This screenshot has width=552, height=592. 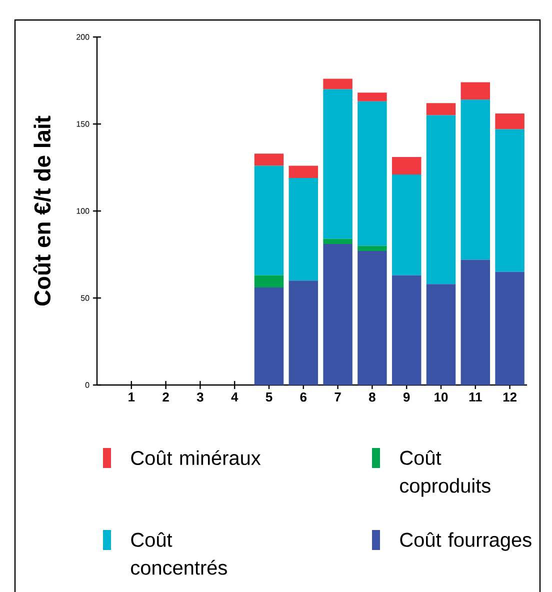 What do you see at coordinates (196, 458) in the screenshot?
I see `legend-label: Coût minéraux` at bounding box center [196, 458].